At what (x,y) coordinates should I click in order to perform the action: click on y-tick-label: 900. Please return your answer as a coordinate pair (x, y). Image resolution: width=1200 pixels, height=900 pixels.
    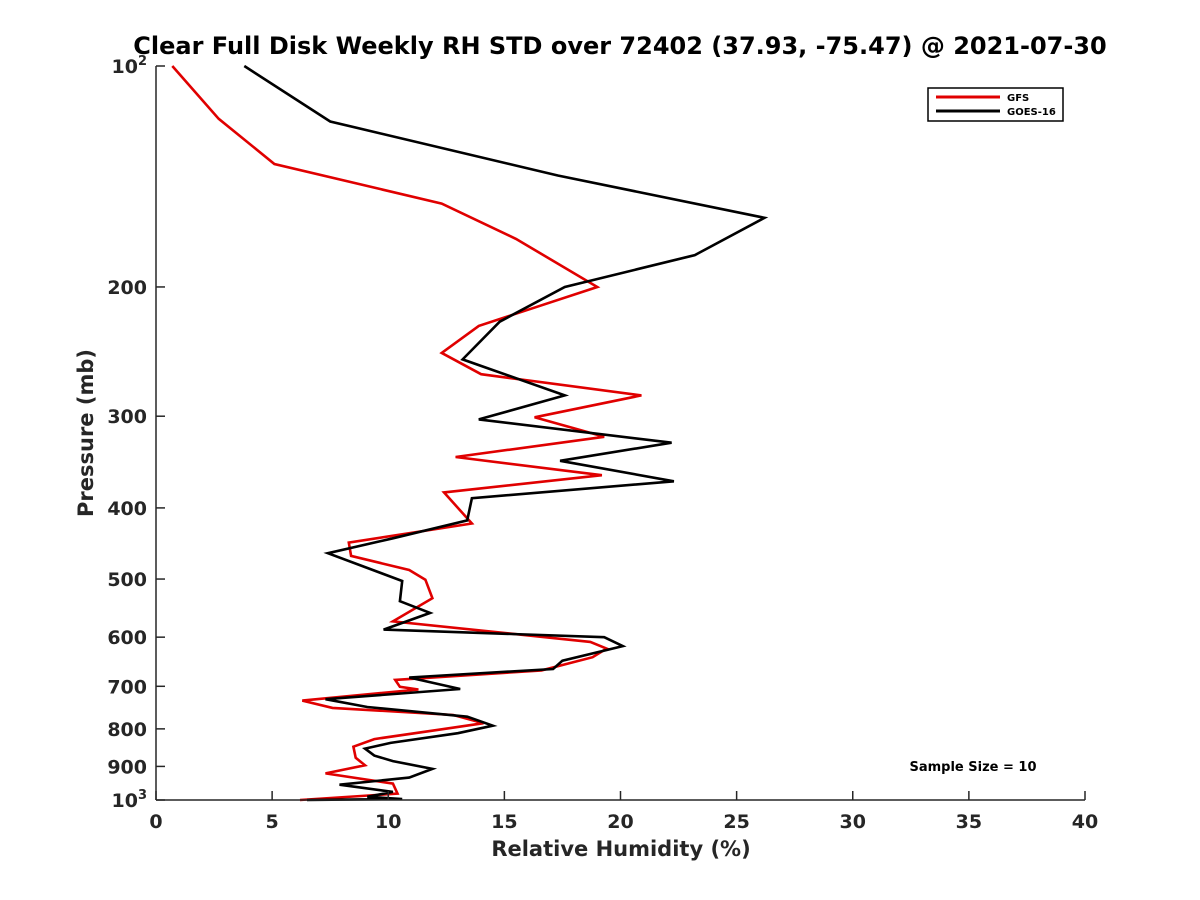
    Looking at the image, I should click on (127, 767).